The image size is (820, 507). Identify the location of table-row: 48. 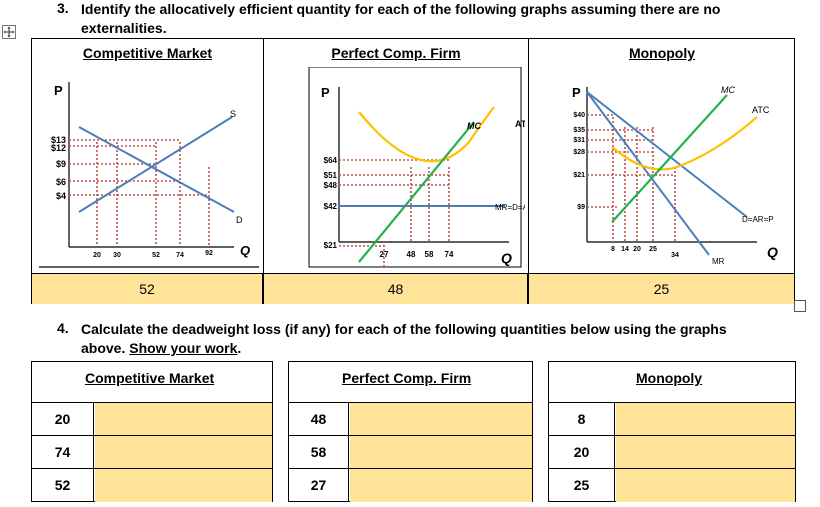
(410, 419).